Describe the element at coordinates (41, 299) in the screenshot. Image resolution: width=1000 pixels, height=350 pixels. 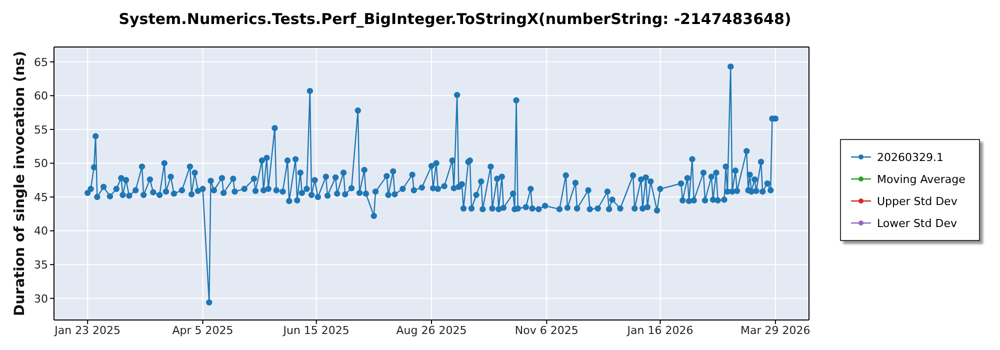
I see `y-tick-label: 30` at that location.